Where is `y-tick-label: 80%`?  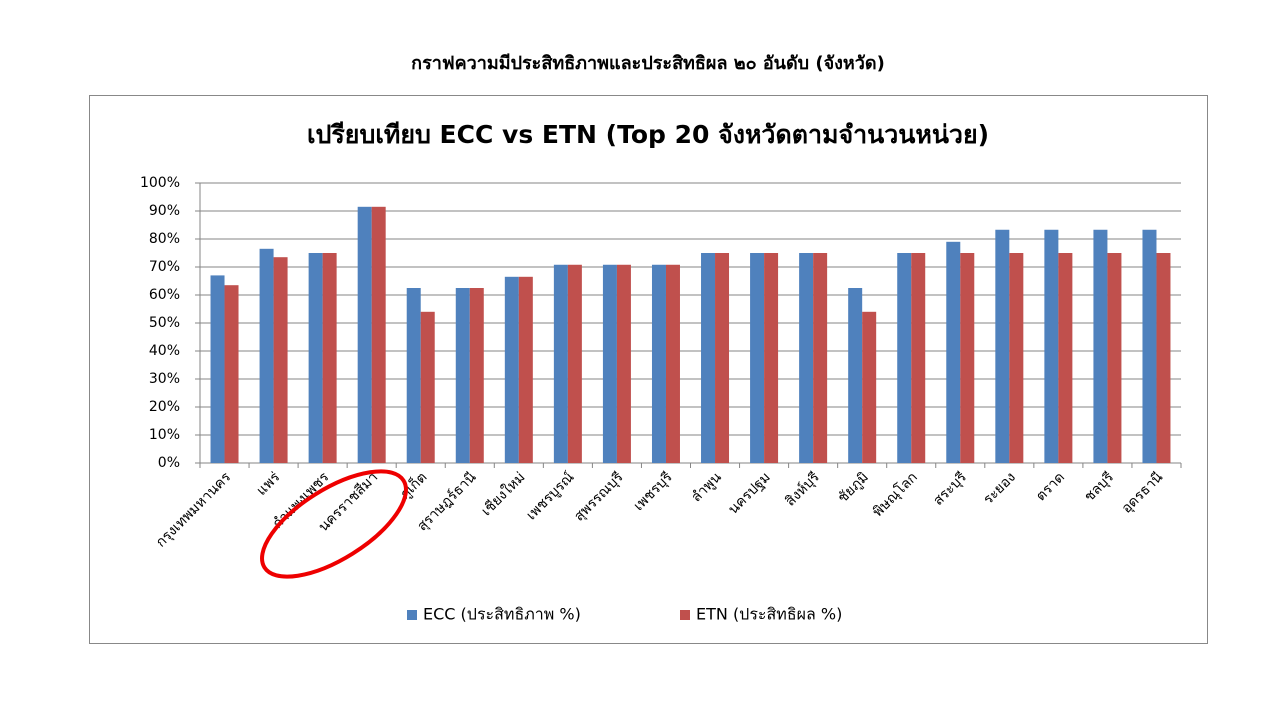 y-tick-label: 80% is located at coordinates (164, 239).